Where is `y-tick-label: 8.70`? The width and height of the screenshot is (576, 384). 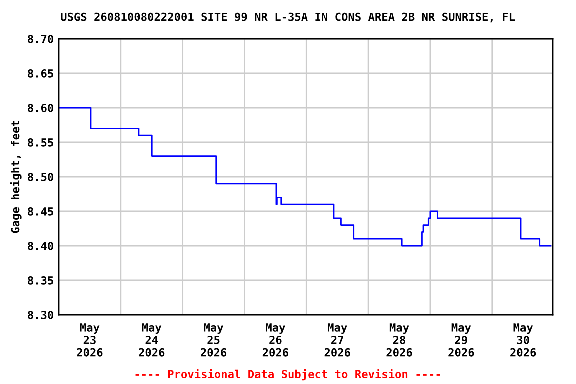 y-tick-label: 8.70 is located at coordinates (41, 39).